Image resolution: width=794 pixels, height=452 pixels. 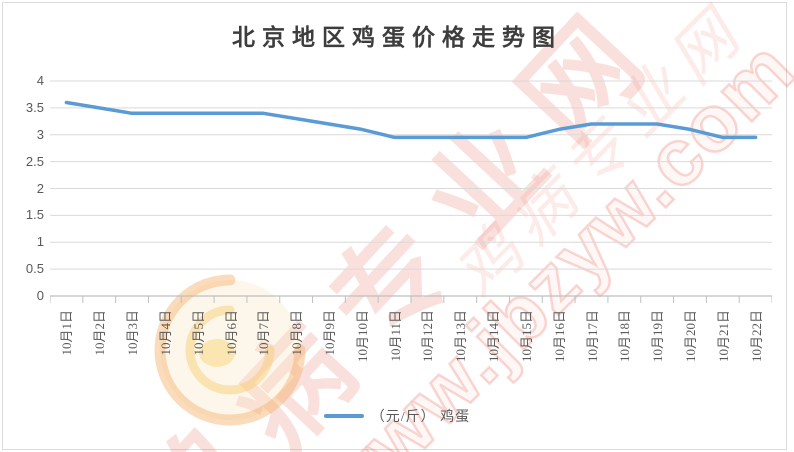 What do you see at coordinates (34, 269) in the screenshot?
I see `y-tick-label: 0.5` at bounding box center [34, 269].